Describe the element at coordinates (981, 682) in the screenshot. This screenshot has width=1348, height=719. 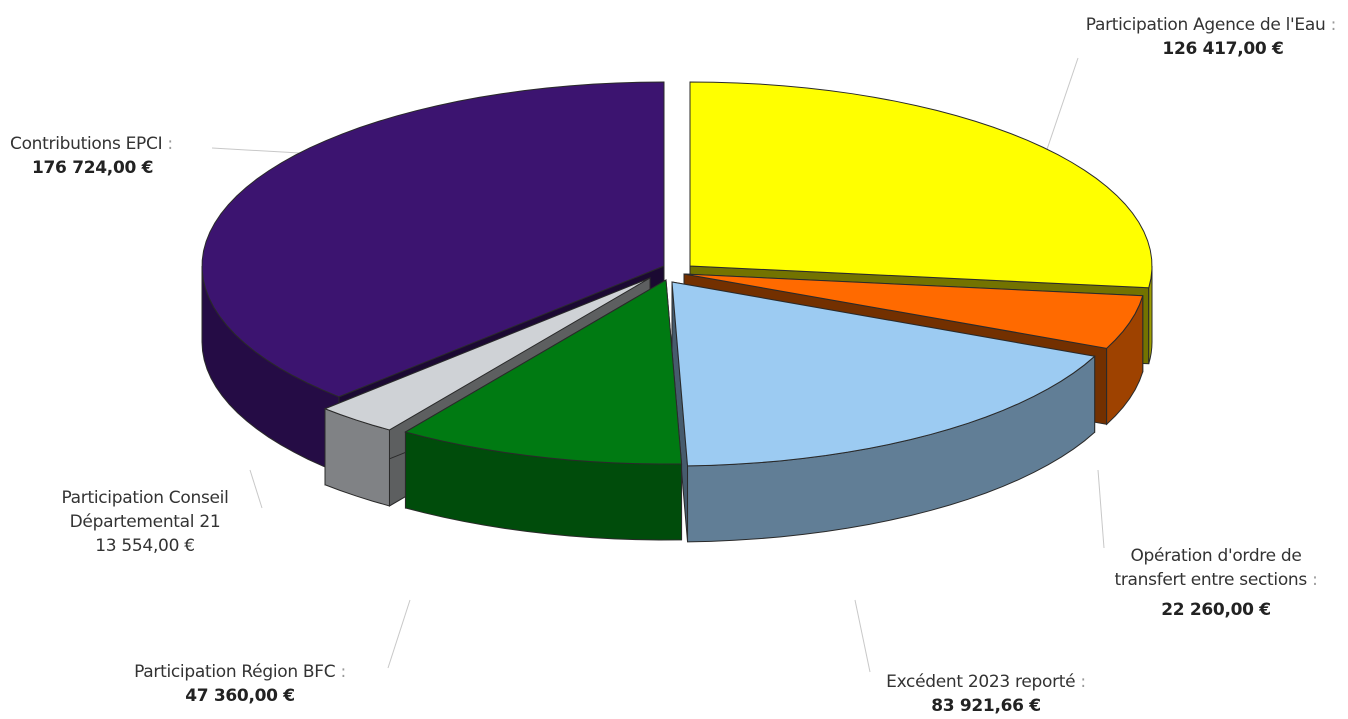
I see `label-excedent-name: Excédent 2023 reporté` at that location.